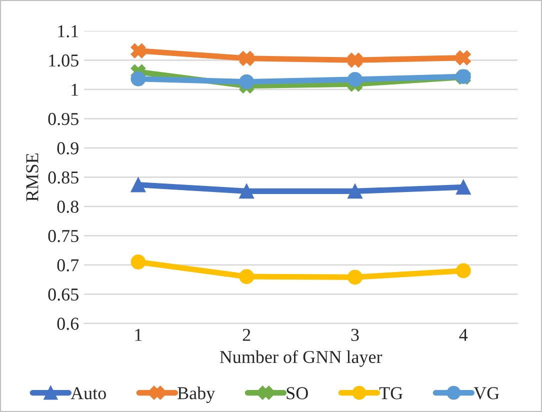  Describe the element at coordinates (68, 31) in the screenshot. I see `y-tick-label: 1.1` at that location.